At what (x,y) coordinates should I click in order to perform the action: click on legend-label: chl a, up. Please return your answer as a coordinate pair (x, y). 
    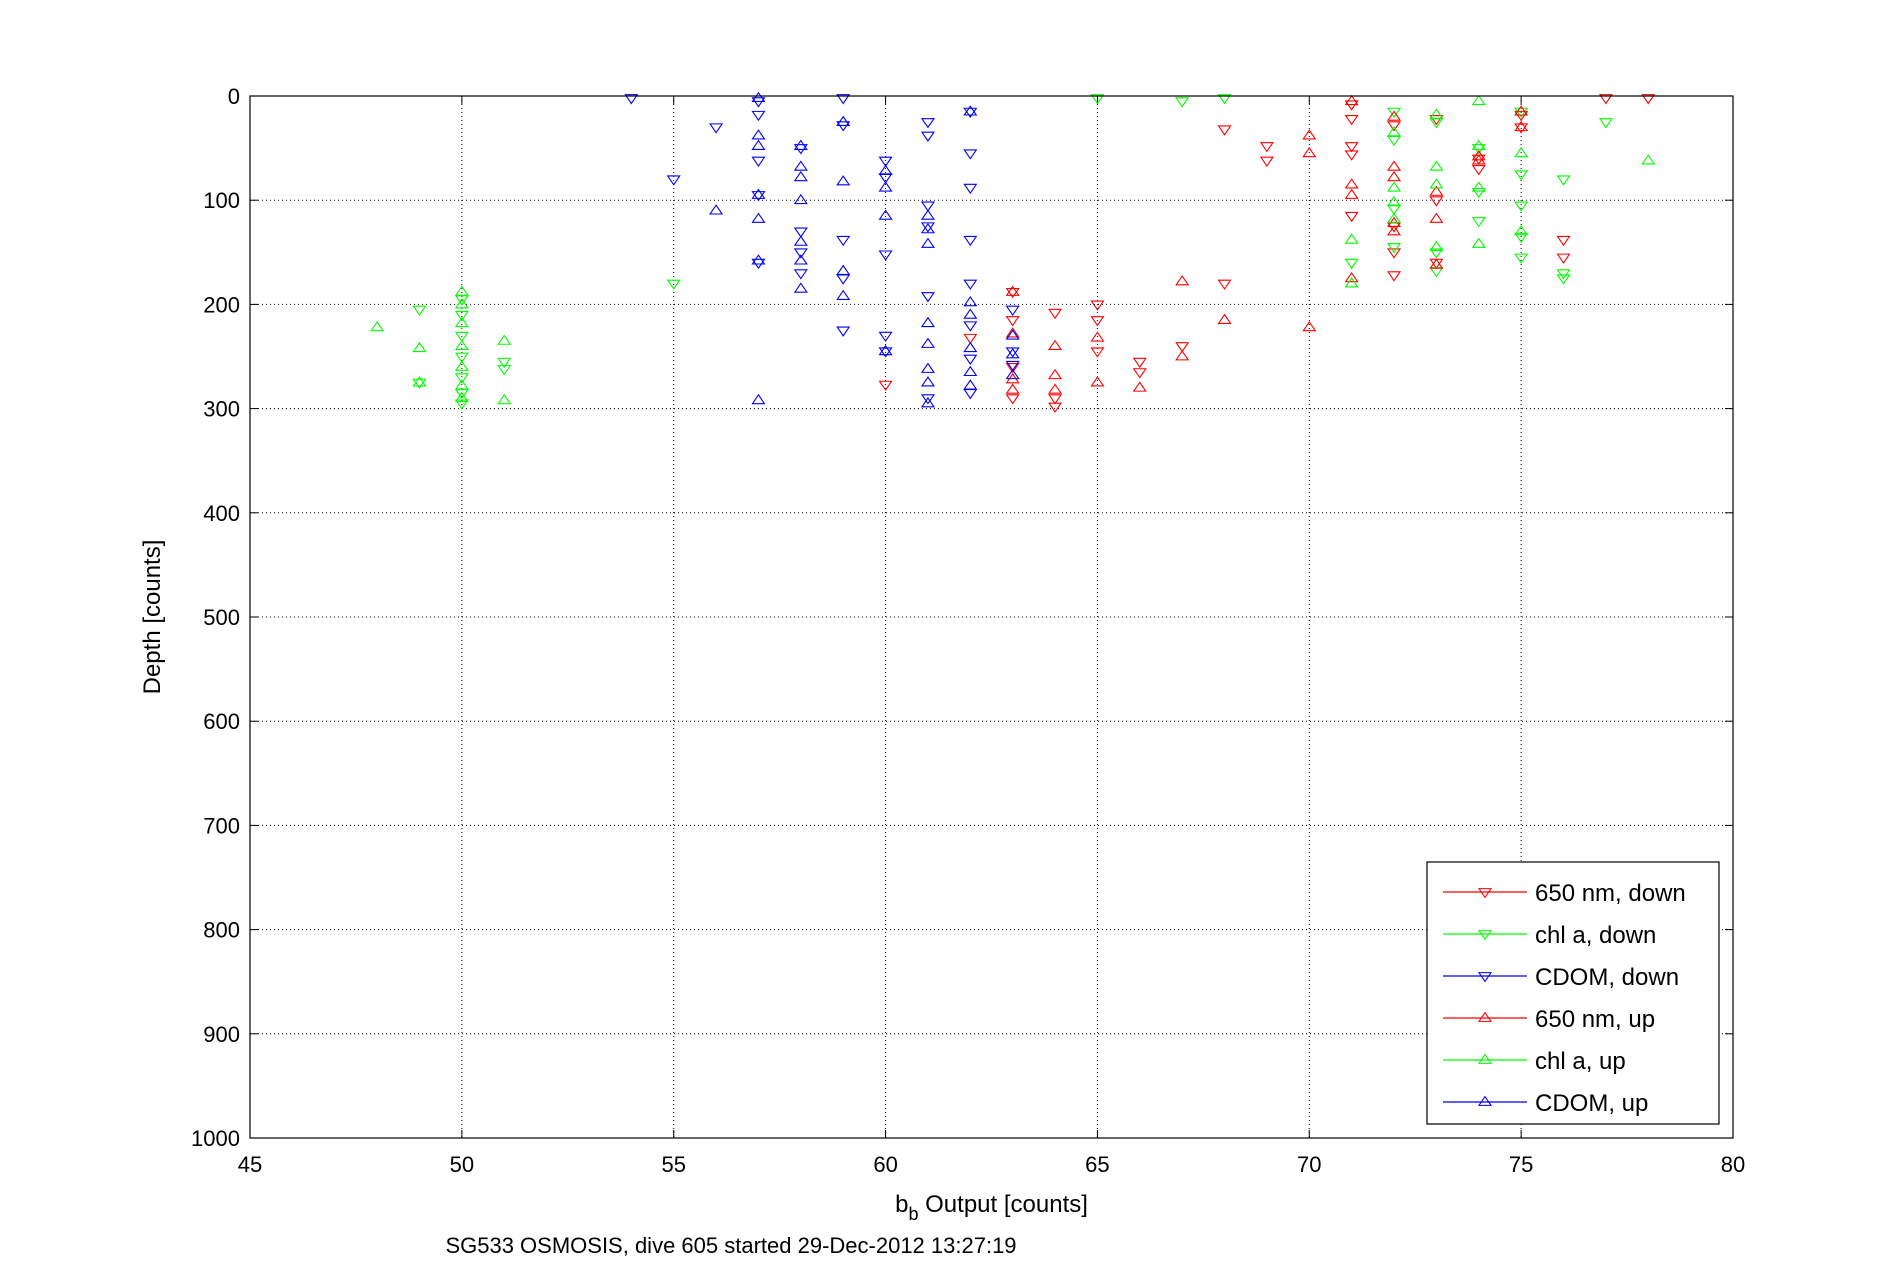
    Looking at the image, I should click on (1580, 1061).